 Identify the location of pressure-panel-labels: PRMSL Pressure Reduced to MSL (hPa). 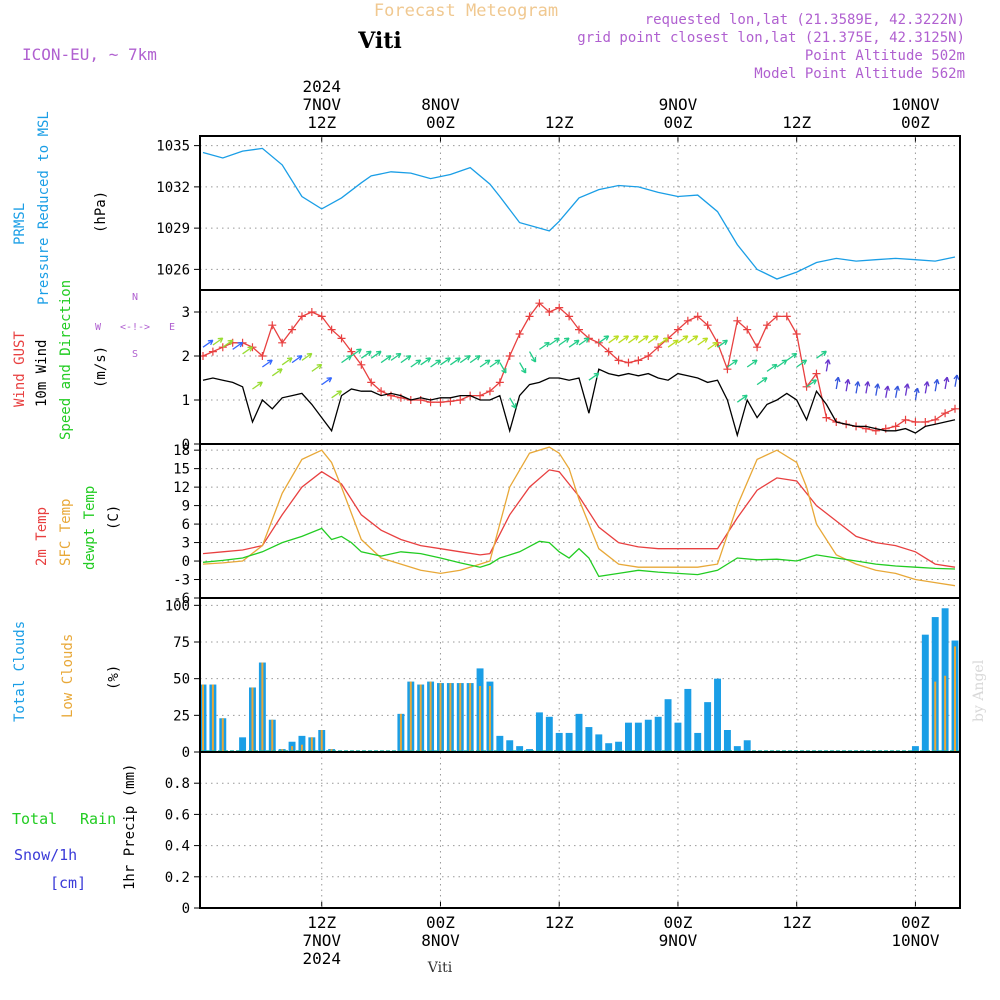
(60, 208).